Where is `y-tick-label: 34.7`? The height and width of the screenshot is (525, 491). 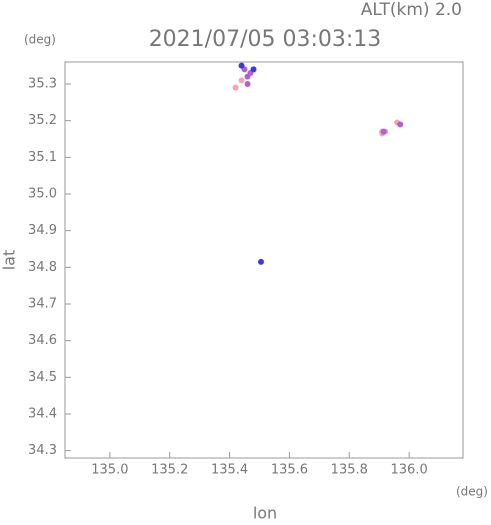 y-tick-label: 34.7 is located at coordinates (42, 304).